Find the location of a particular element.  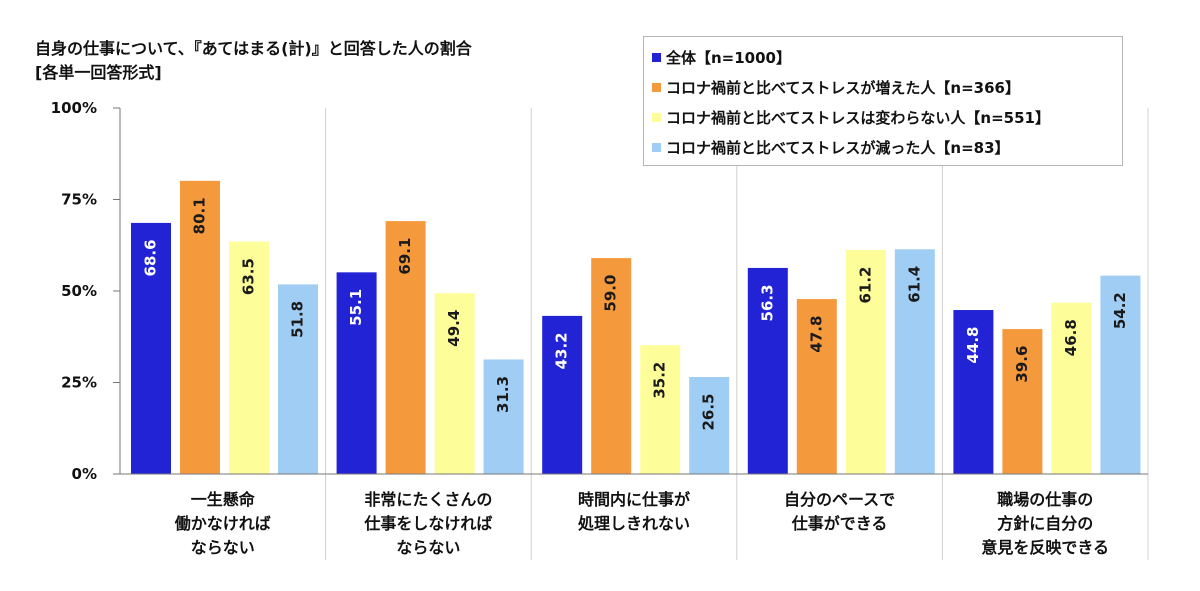

legend-label-all: 全体【n=1000】 is located at coordinates (728, 57).